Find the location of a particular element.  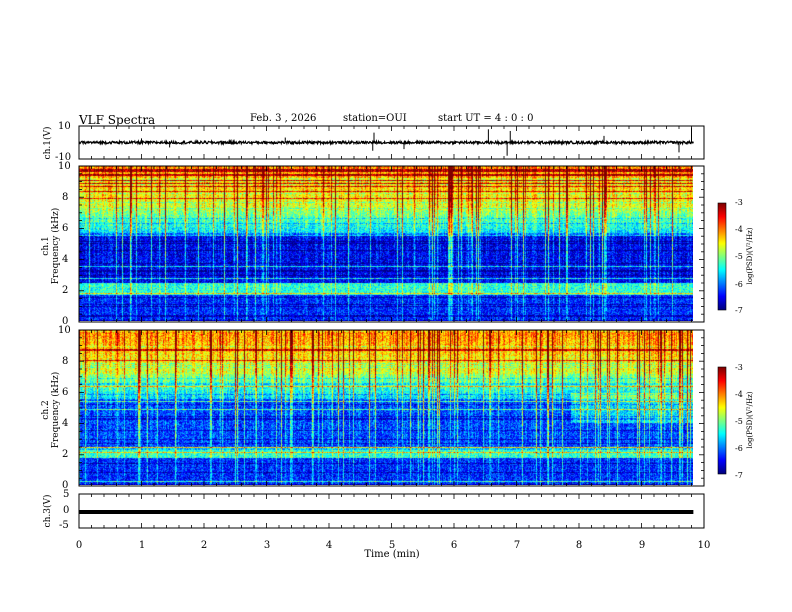

spec1-ytick: 4 is located at coordinates (65, 259).